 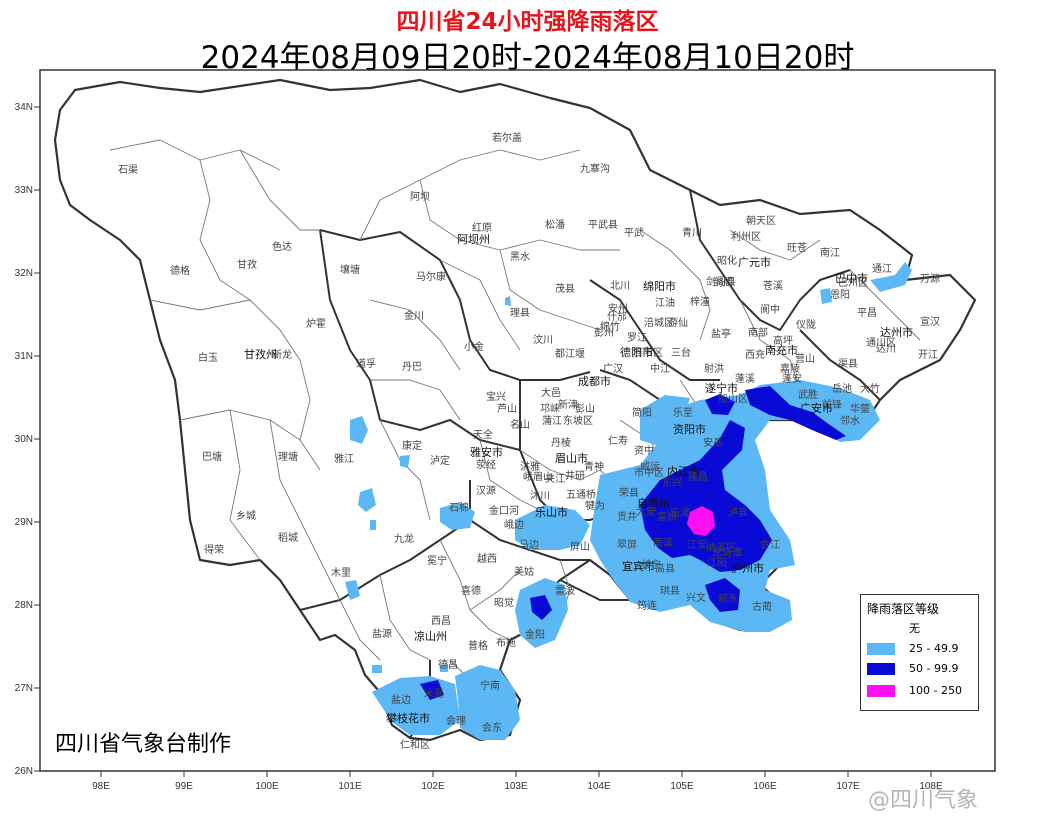 What do you see at coordinates (571, 458) in the screenshot?
I see `city-label: 眉山市` at bounding box center [571, 458].